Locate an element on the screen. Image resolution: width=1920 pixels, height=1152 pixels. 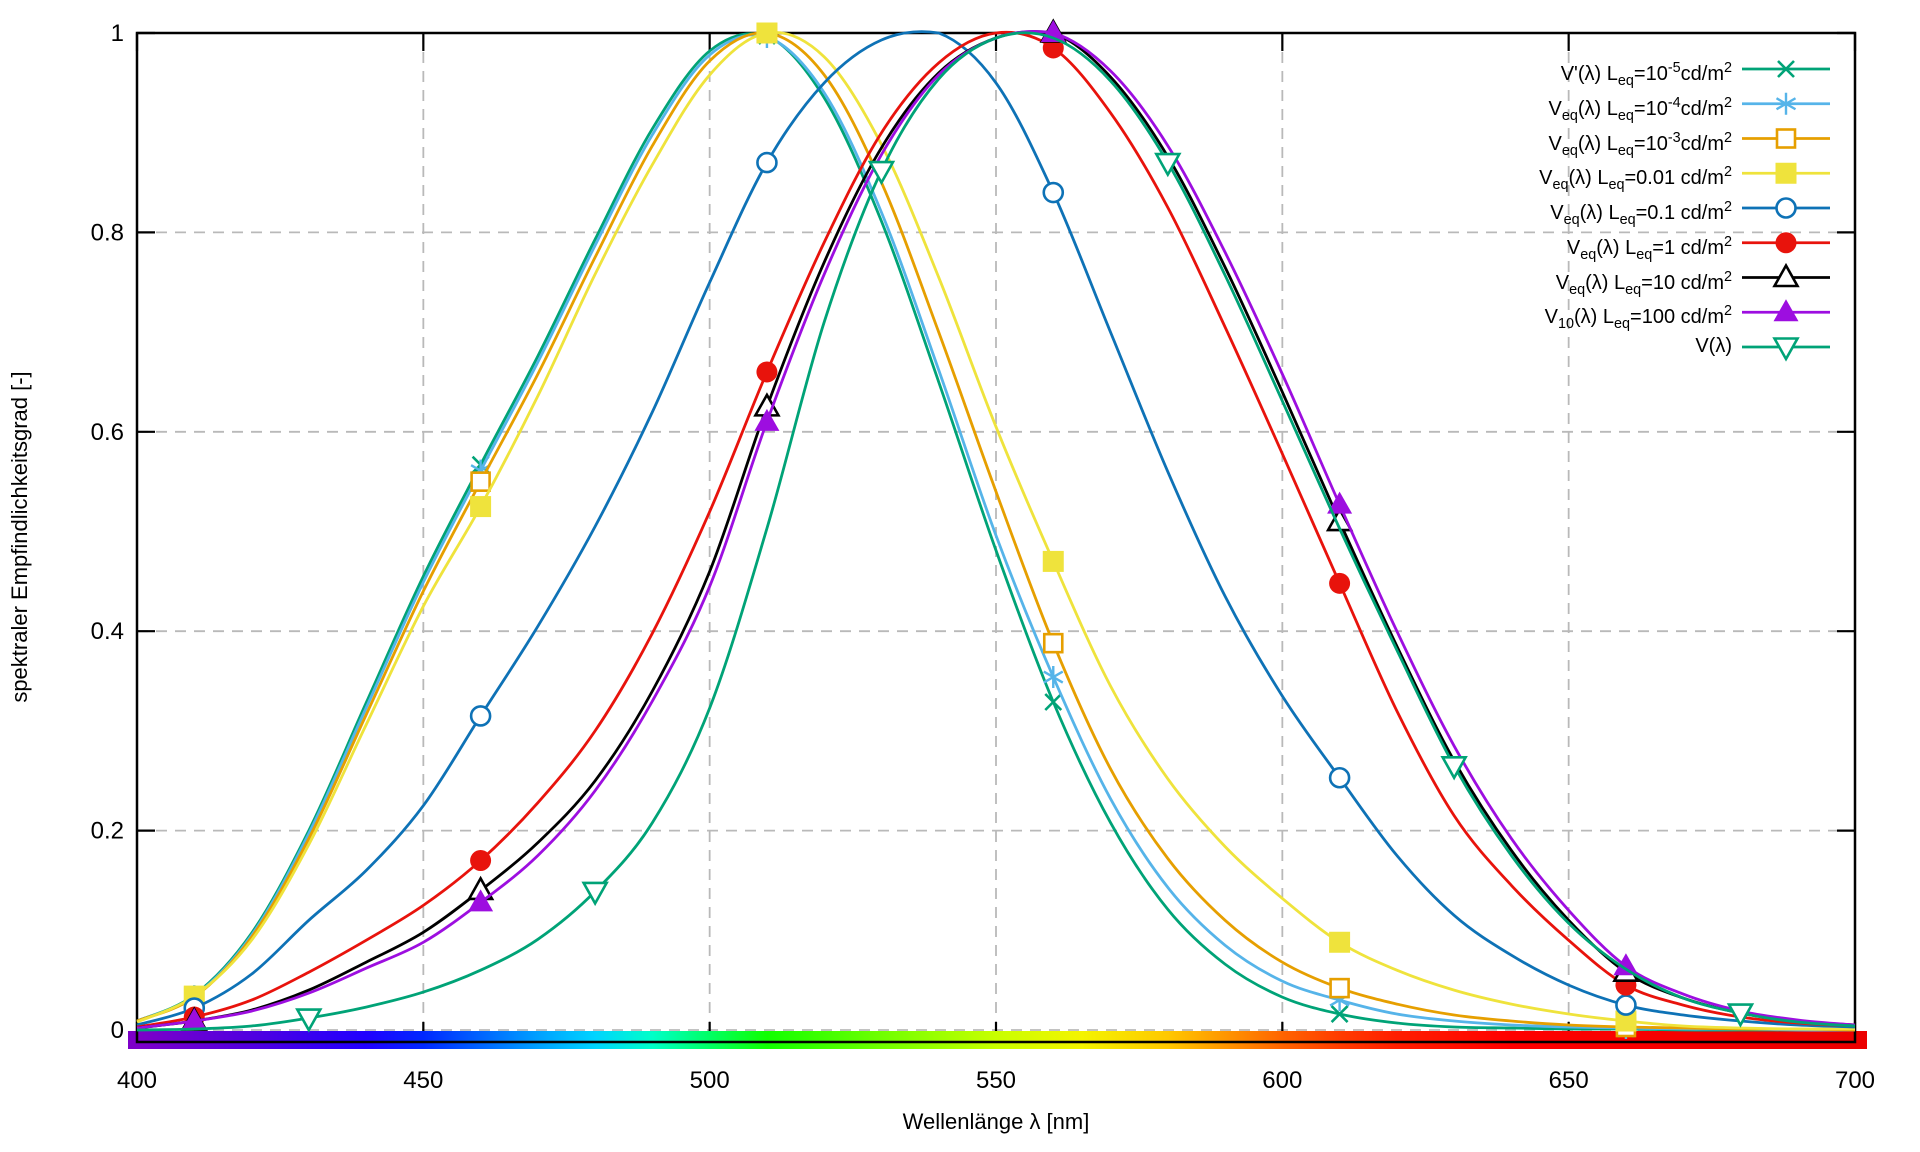
x-tick-label-450: 450 is located at coordinates (423, 1080).